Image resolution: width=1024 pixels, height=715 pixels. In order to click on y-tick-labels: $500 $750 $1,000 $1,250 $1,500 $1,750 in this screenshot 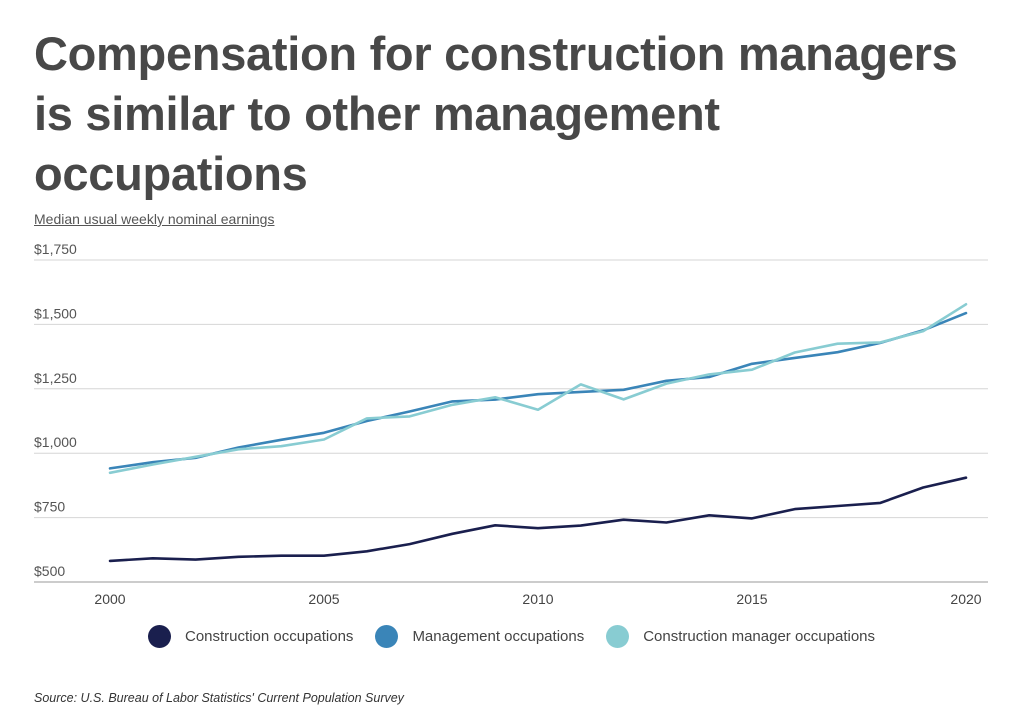, I will do `click(55, 410)`.